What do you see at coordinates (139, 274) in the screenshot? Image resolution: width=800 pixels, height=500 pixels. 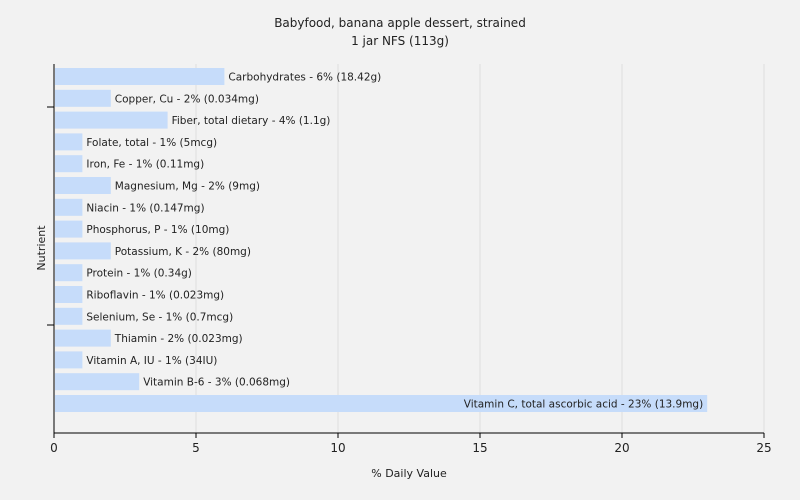 I see `bar-label: Protein - 1% (0.34g)` at bounding box center [139, 274].